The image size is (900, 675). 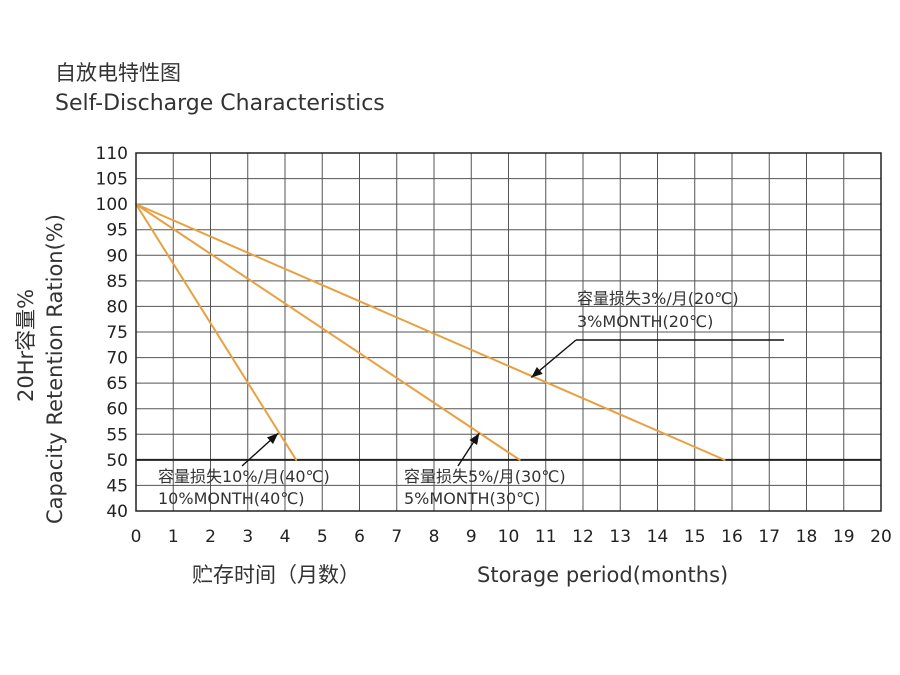 I want to click on x-tick-label: 14, so click(x=658, y=537).